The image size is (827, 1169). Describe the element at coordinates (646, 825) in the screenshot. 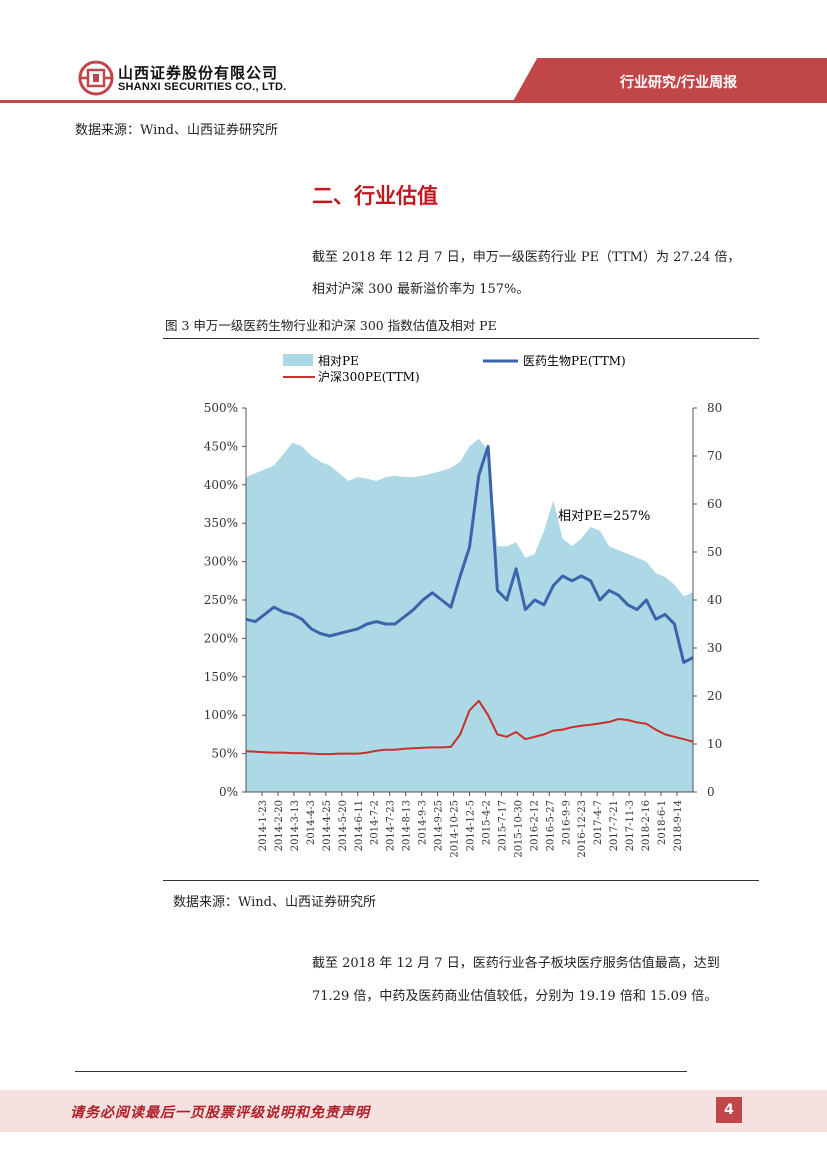

I see `x-tick-label: 2018-2-16` at that location.